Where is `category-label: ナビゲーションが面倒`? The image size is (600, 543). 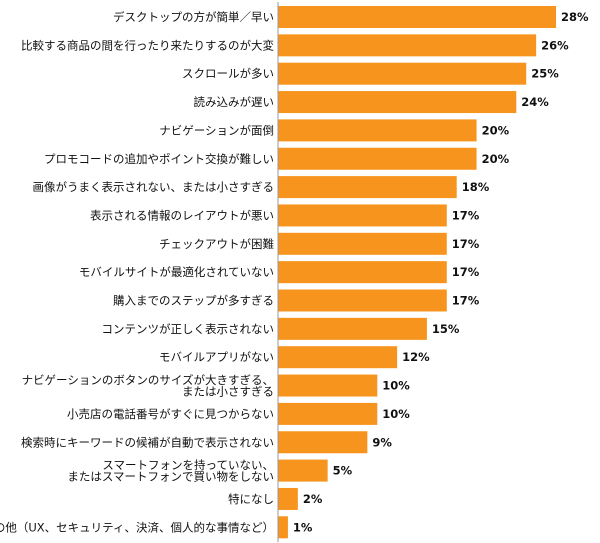 category-label: ナビゲーションが面倒 is located at coordinates (216, 130).